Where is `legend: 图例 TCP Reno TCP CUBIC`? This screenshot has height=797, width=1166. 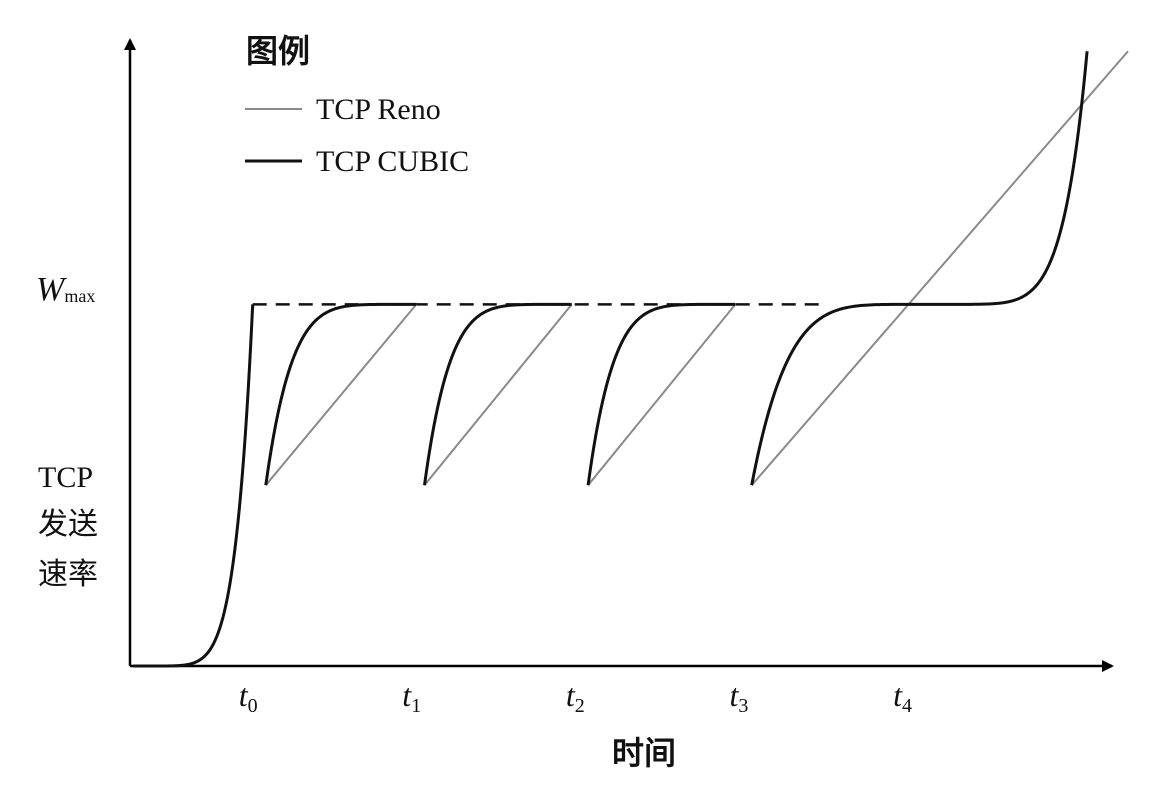 legend: 图例 TCP Reno TCP CUBIC is located at coordinates (357, 105).